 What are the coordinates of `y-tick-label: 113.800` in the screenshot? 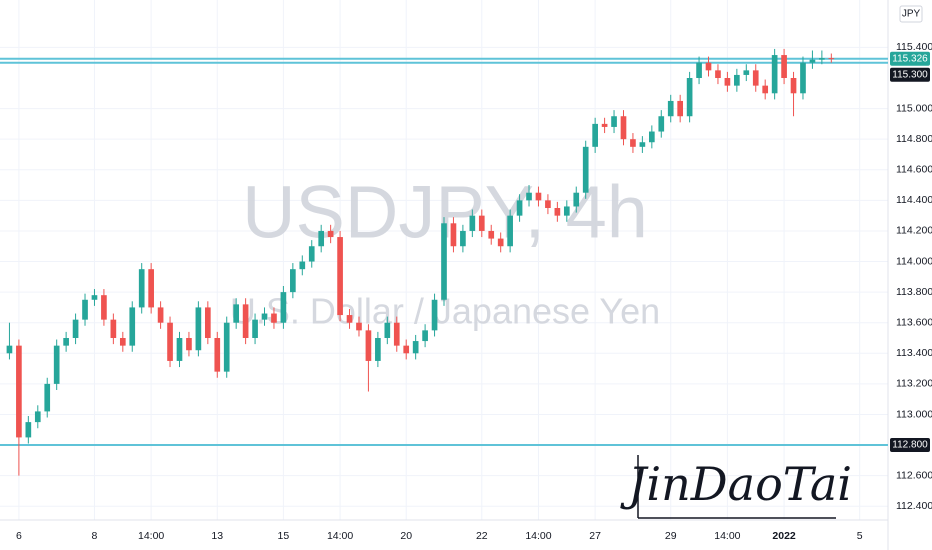 It's located at (914, 292).